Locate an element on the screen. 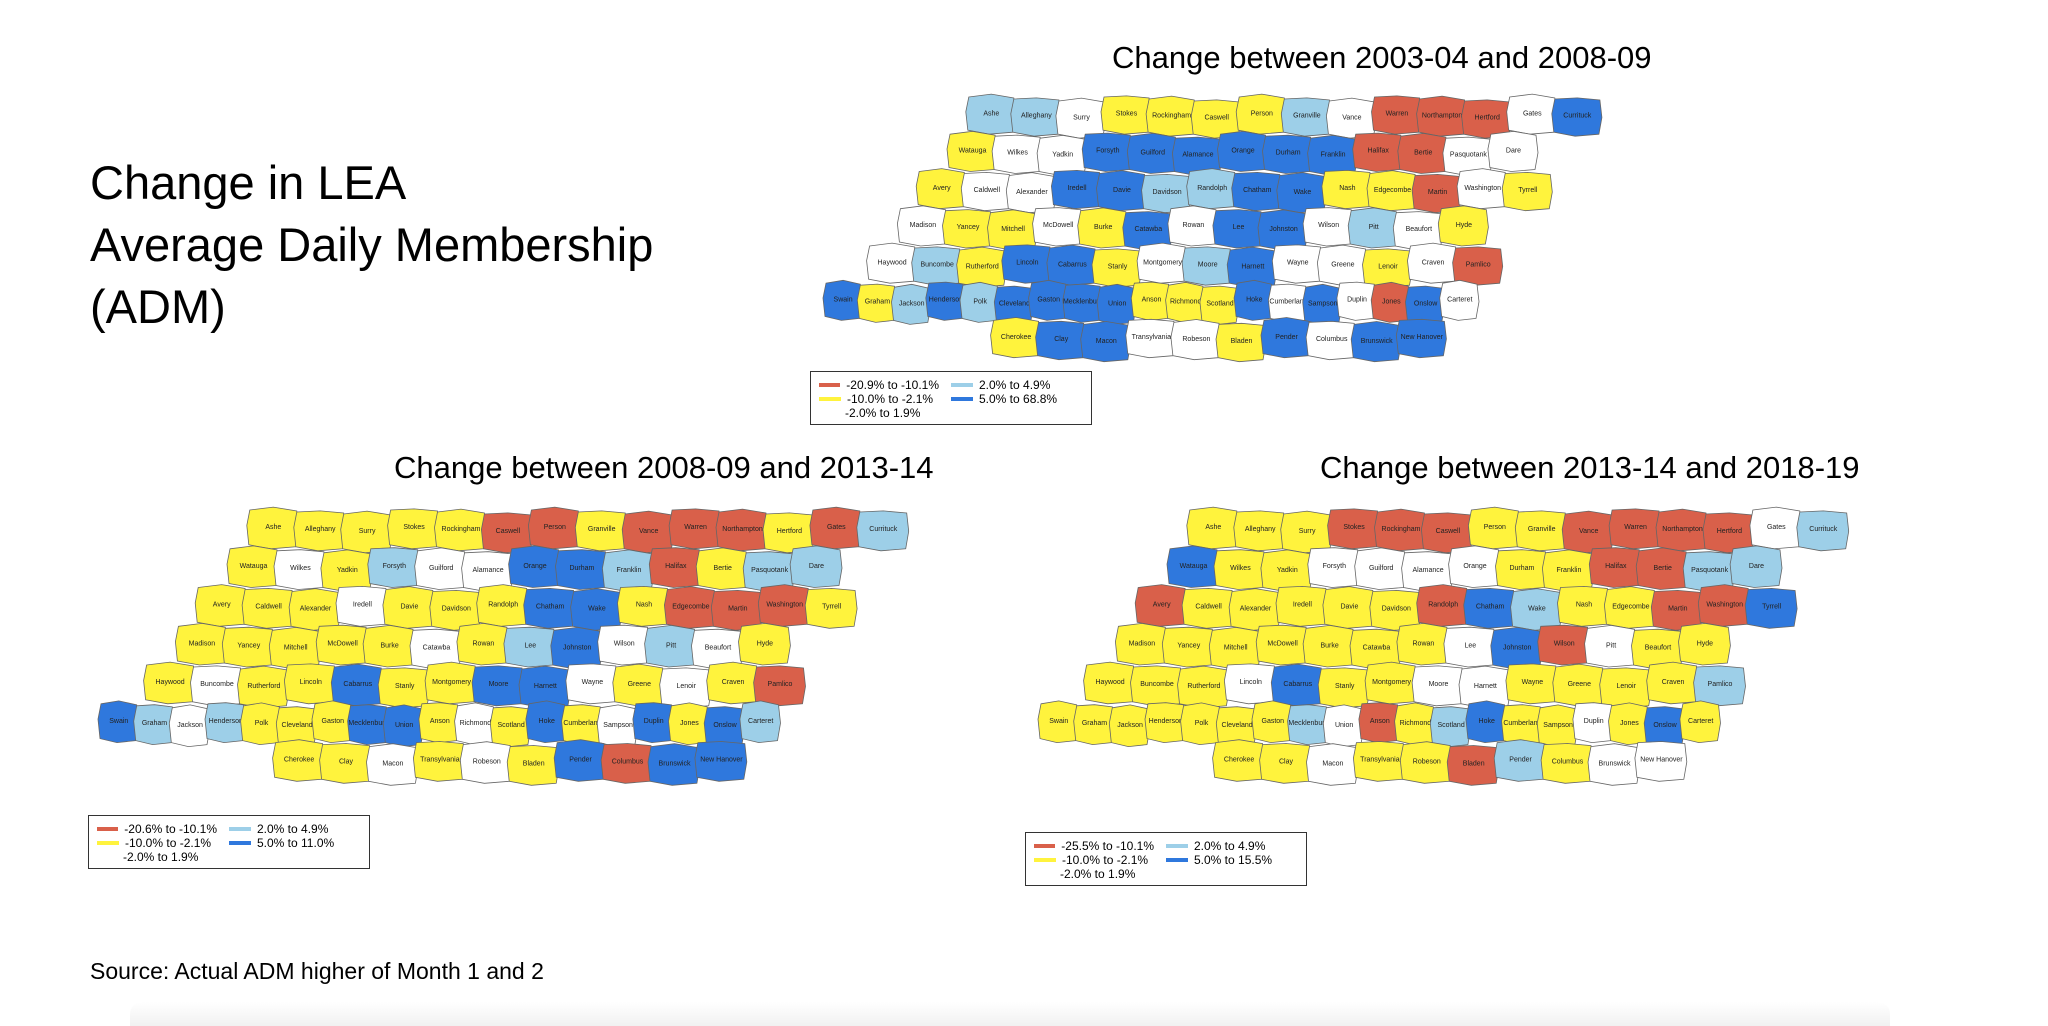 This screenshot has height=1026, width=2048. county-label: Lee is located at coordinates (530, 646).